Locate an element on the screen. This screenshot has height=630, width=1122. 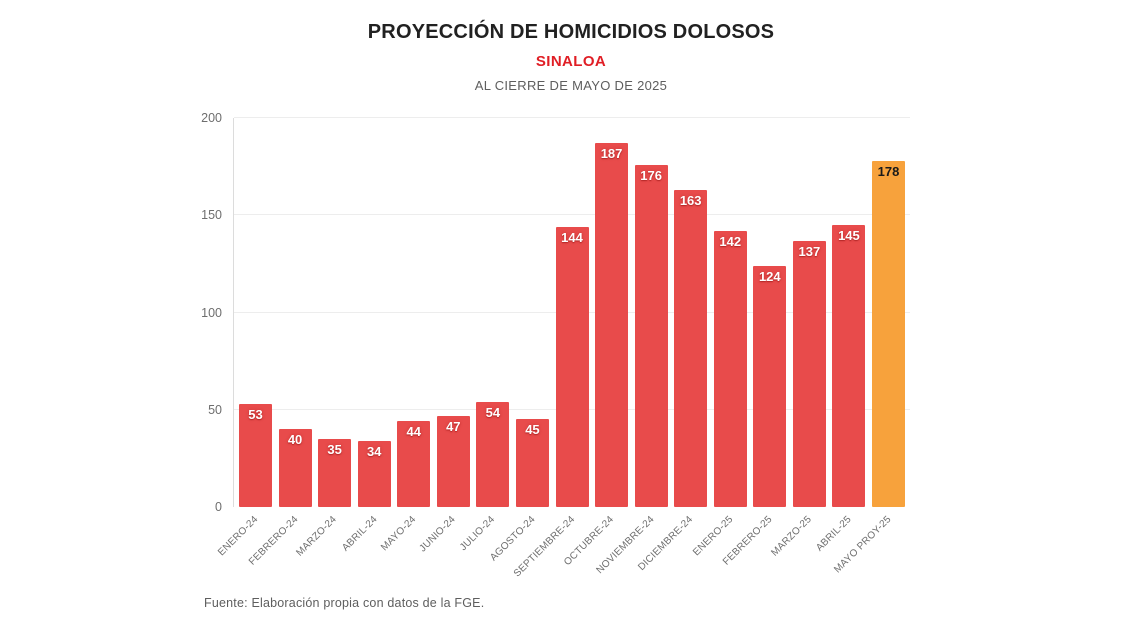
x-tick-label-marzo-24: MARZO-24 is located at coordinates (317, 536).